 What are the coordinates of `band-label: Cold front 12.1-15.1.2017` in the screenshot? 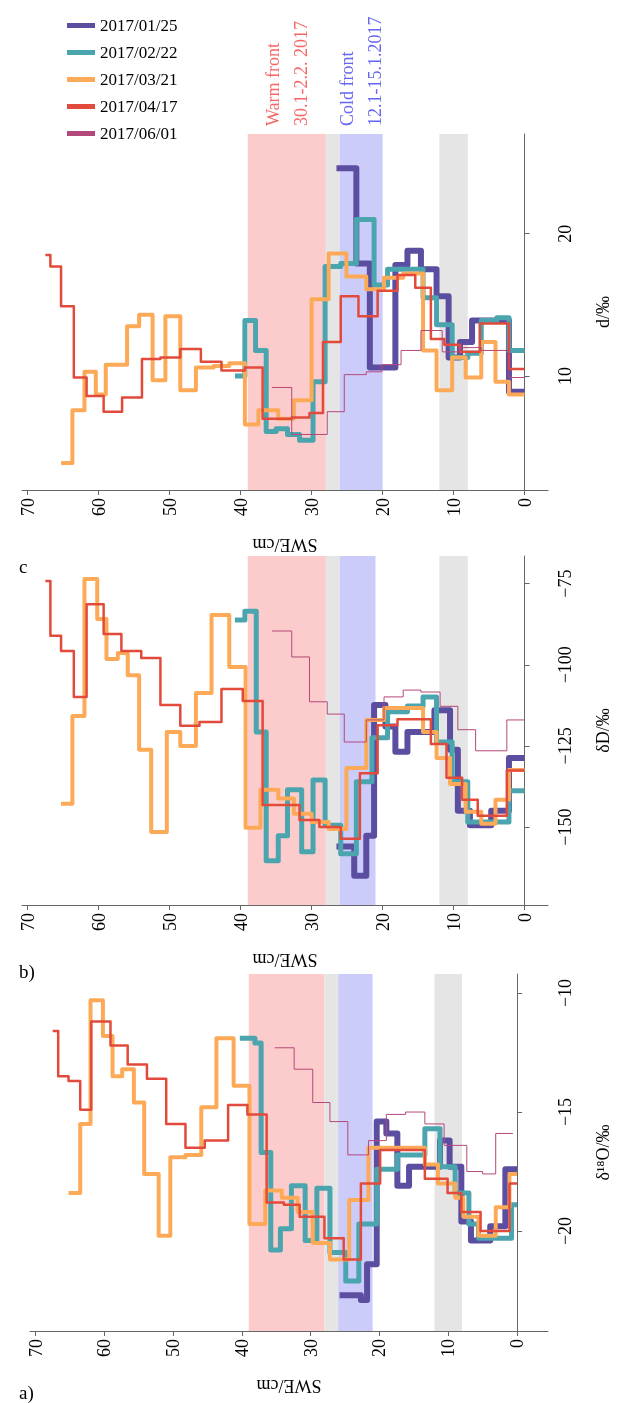 It's located at (361, 71).